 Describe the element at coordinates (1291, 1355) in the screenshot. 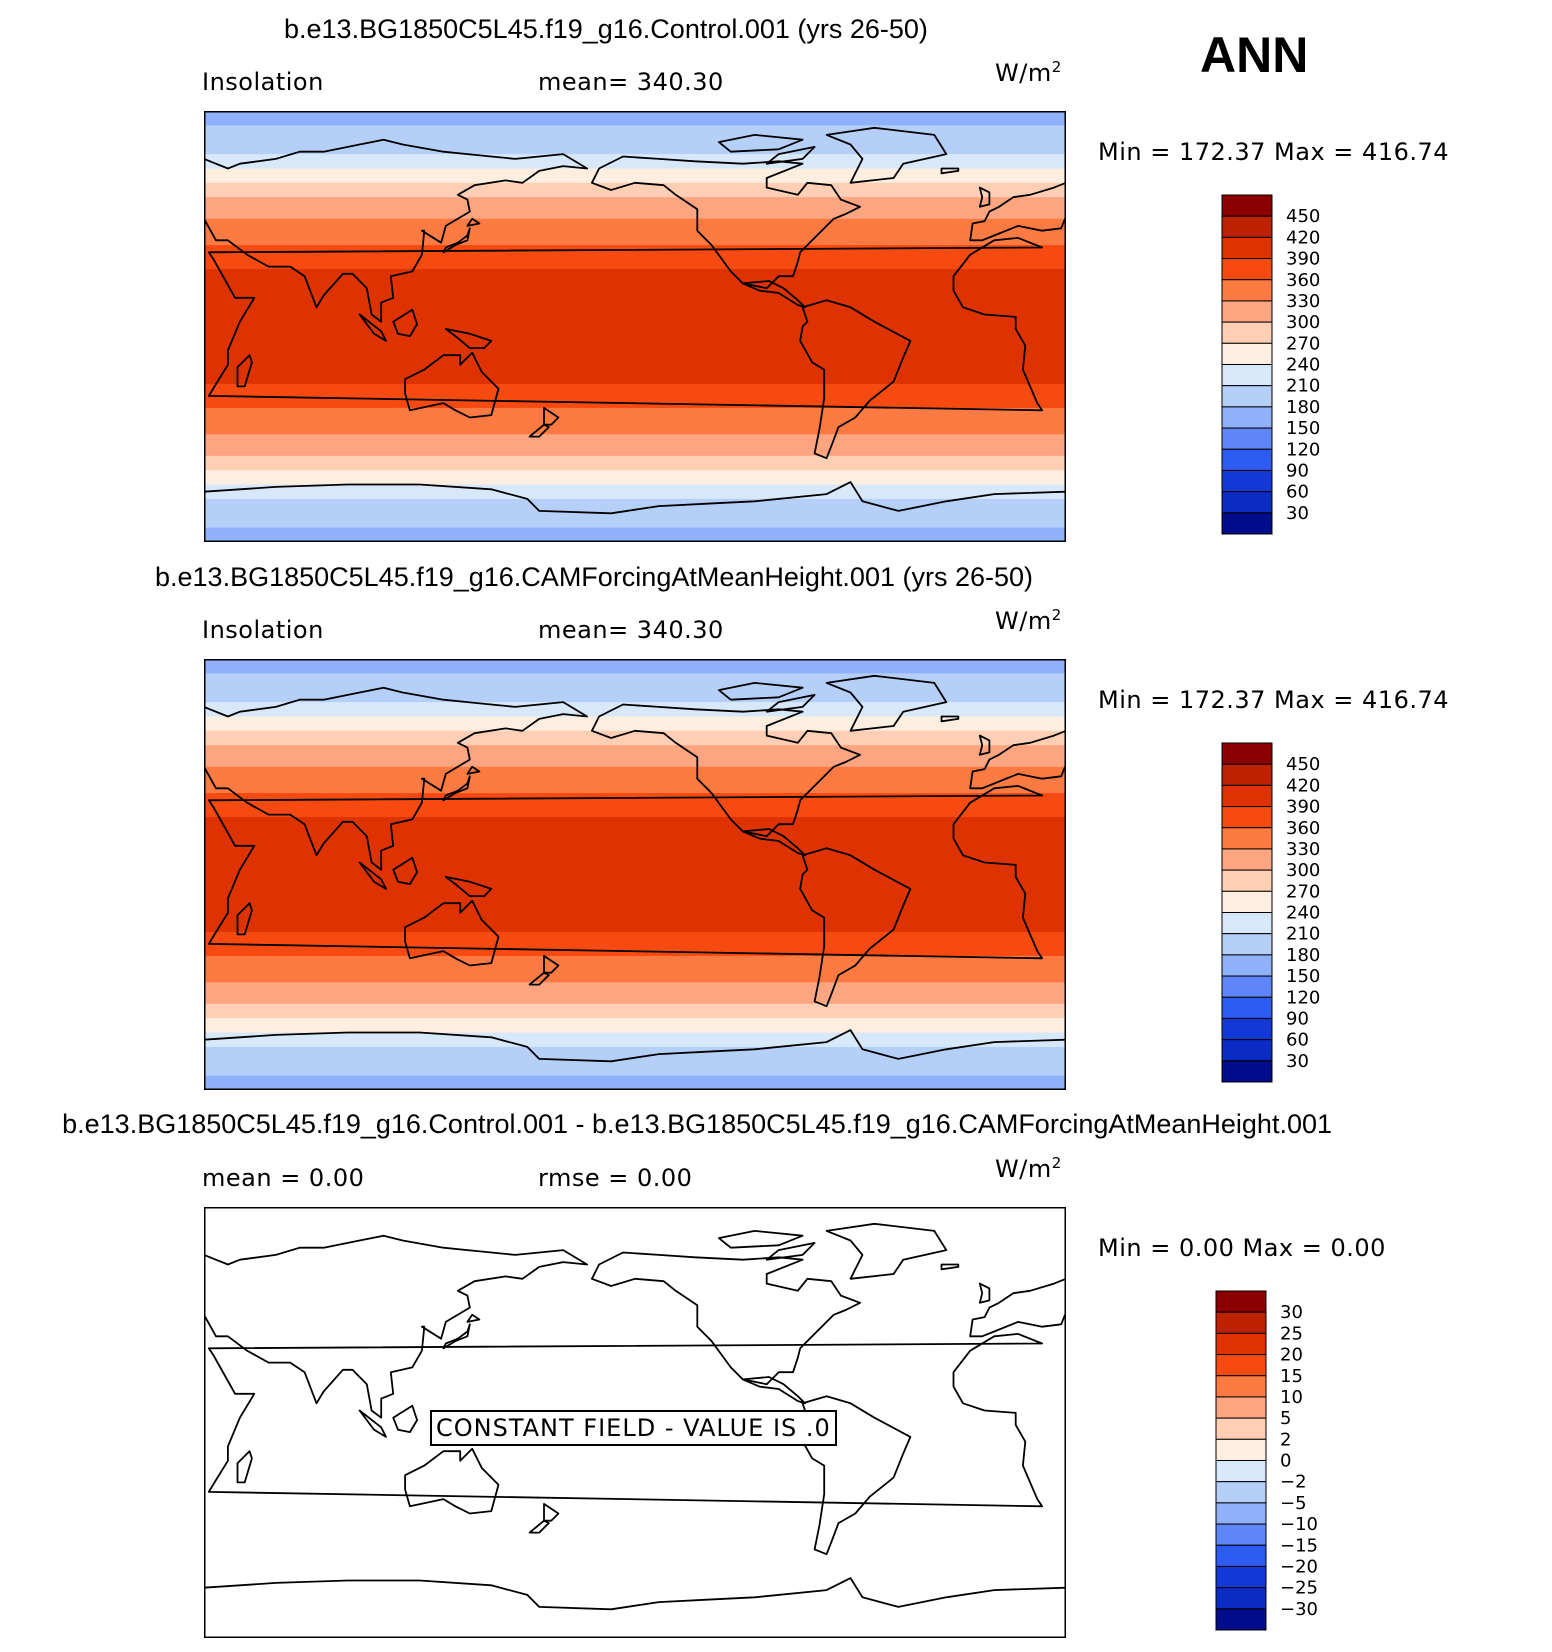

I see `colorbar-tick-label: 20` at that location.